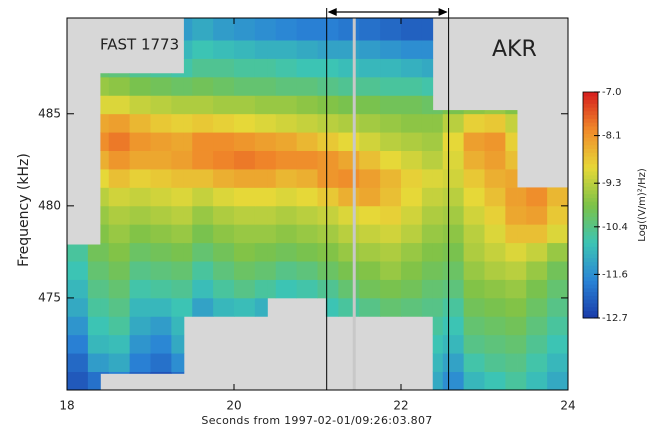 The height and width of the screenshot is (431, 656). What do you see at coordinates (233, 406) in the screenshot?
I see `x-tick-label: 20` at bounding box center [233, 406].